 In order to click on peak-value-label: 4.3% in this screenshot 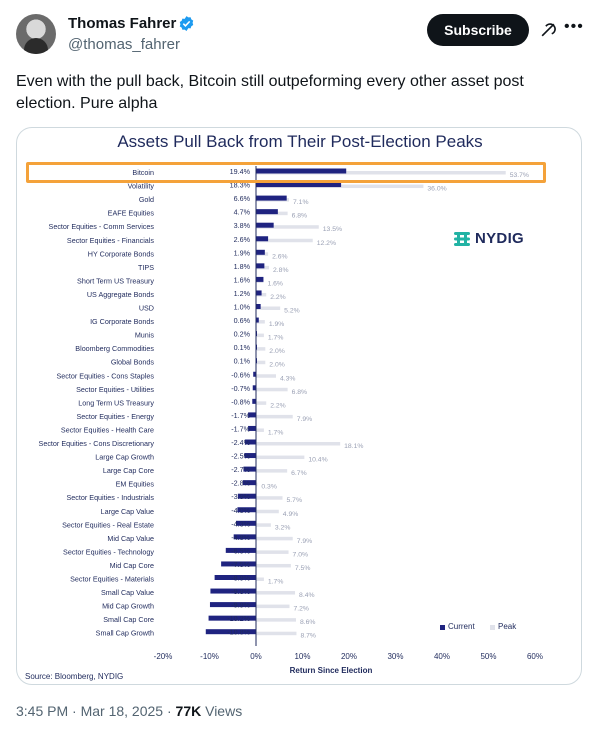, I will do `click(288, 378)`.